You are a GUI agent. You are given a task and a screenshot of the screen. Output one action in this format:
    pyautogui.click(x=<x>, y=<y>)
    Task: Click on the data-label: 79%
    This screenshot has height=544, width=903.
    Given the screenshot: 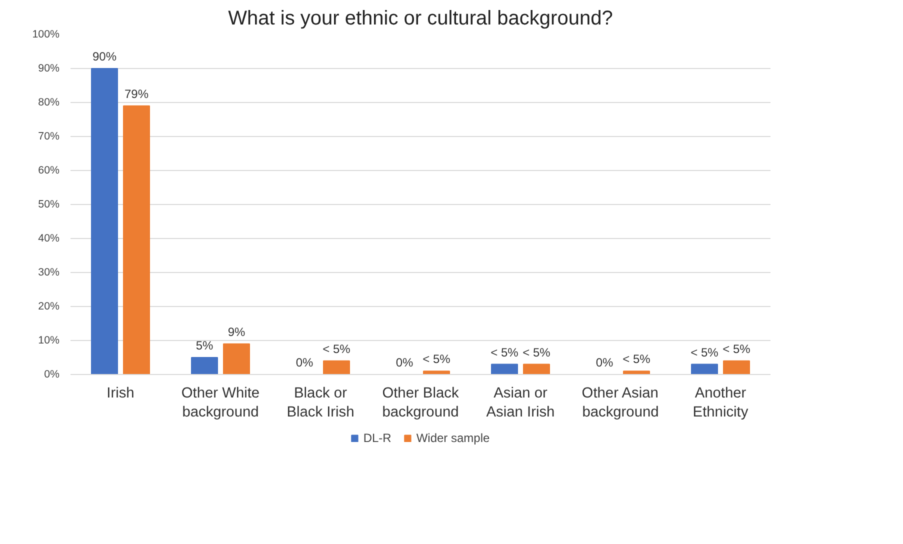 What is the action you would take?
    pyautogui.click(x=136, y=93)
    